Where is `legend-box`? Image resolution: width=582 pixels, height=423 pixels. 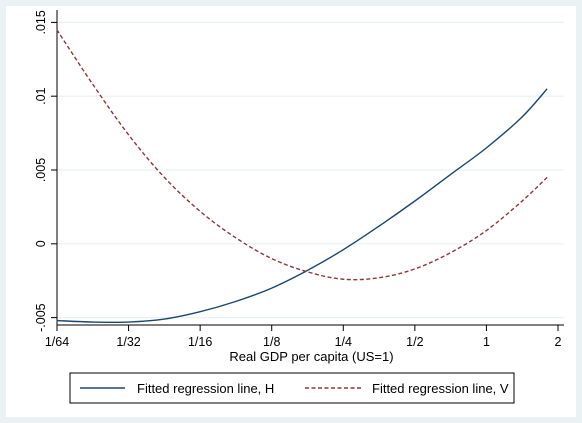
legend-box is located at coordinates (292, 388).